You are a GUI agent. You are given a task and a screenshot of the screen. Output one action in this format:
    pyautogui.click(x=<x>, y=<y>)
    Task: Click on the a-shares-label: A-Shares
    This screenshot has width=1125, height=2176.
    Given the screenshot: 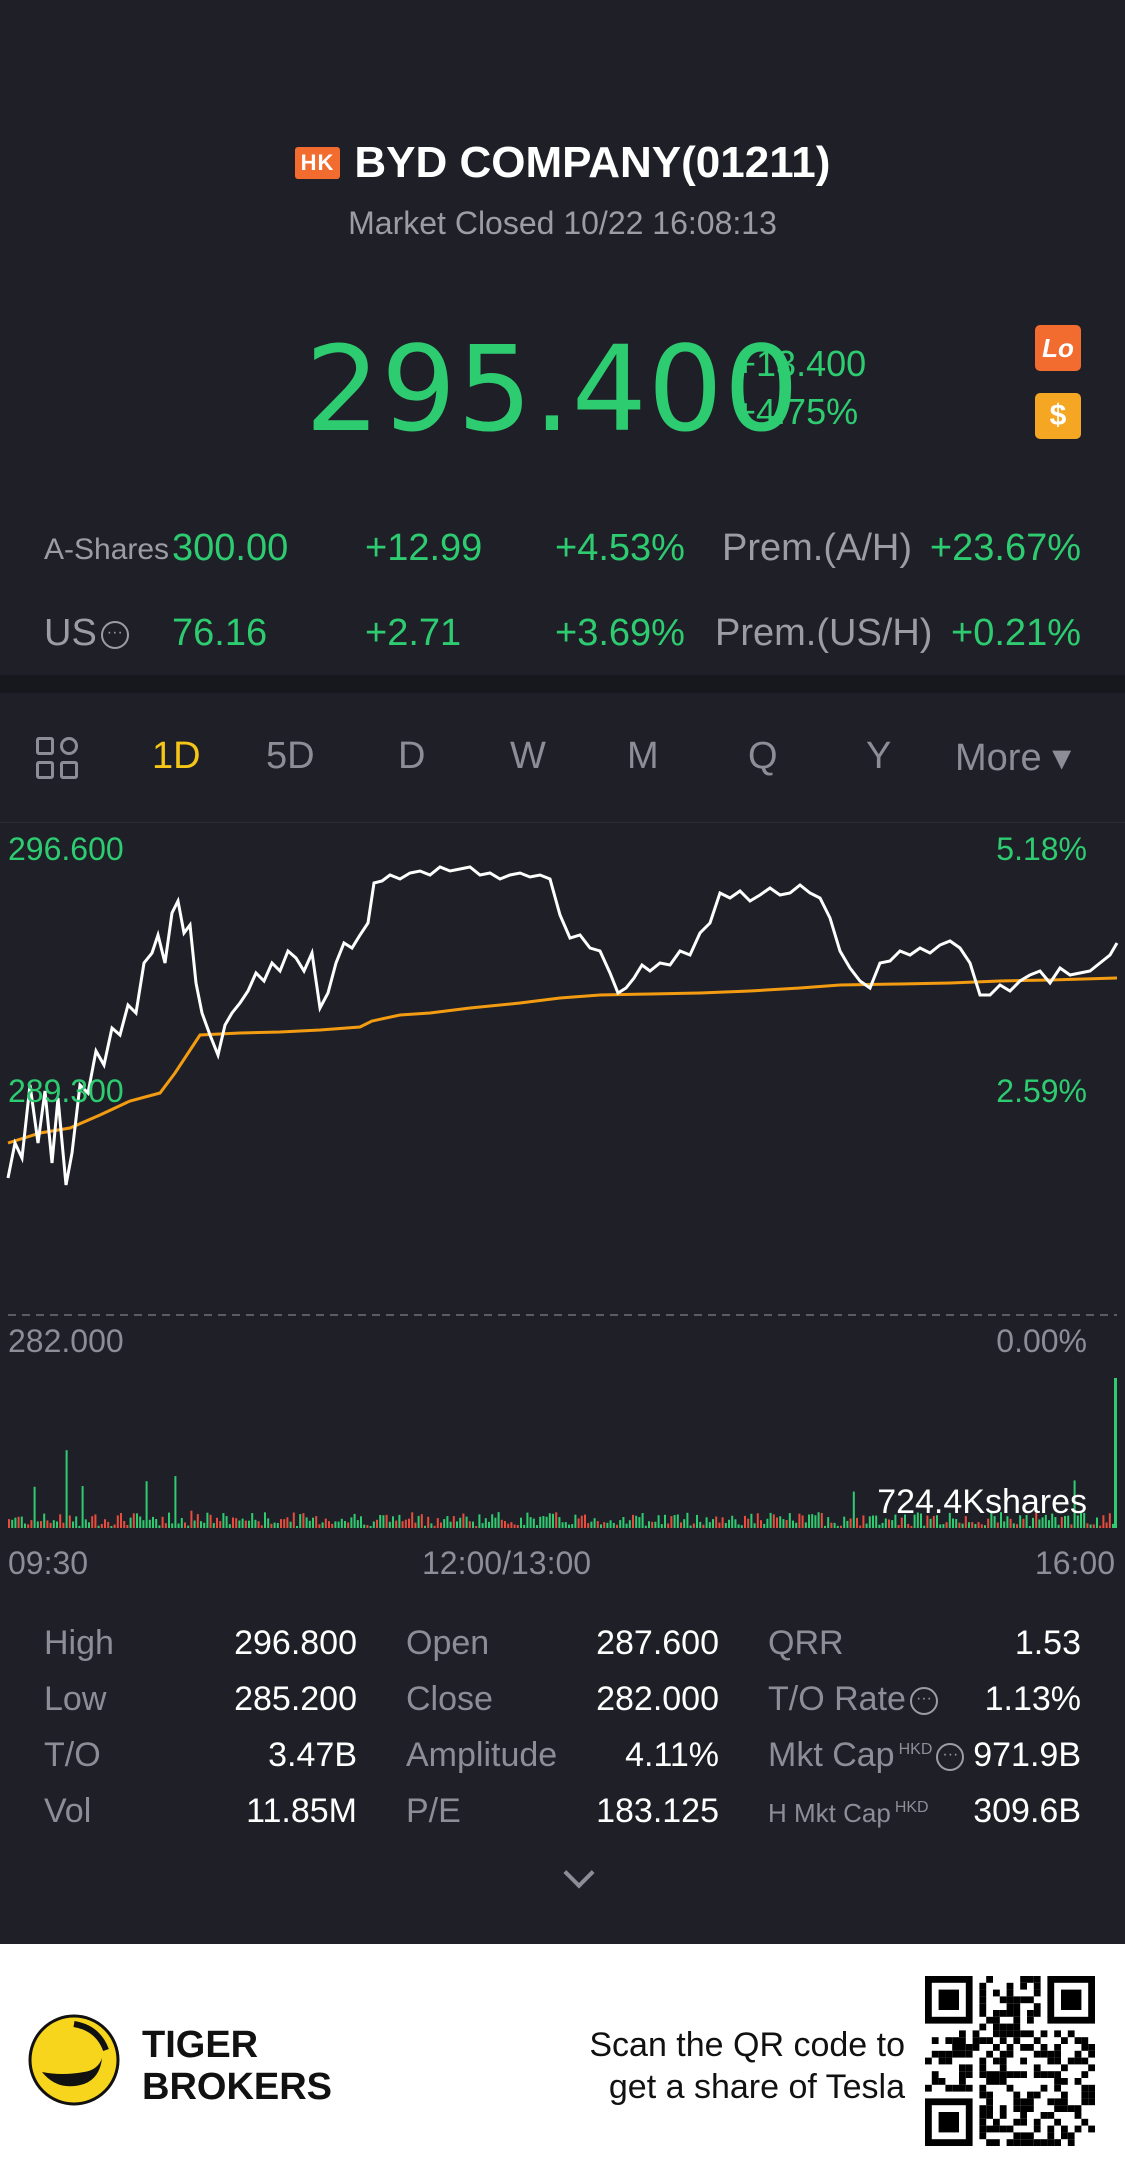 What is the action you would take?
    pyautogui.click(x=107, y=549)
    